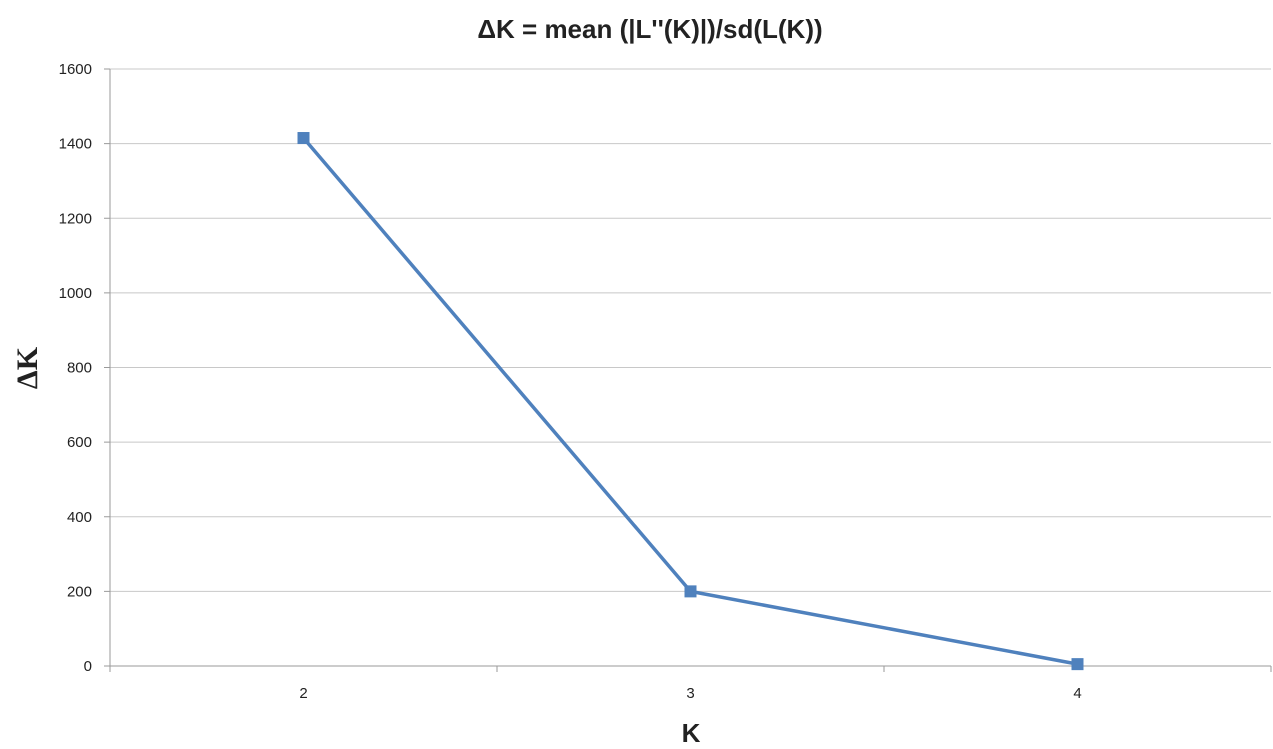 Image resolution: width=1273 pixels, height=749 pixels. I want to click on y-tick-label: 400, so click(79, 517).